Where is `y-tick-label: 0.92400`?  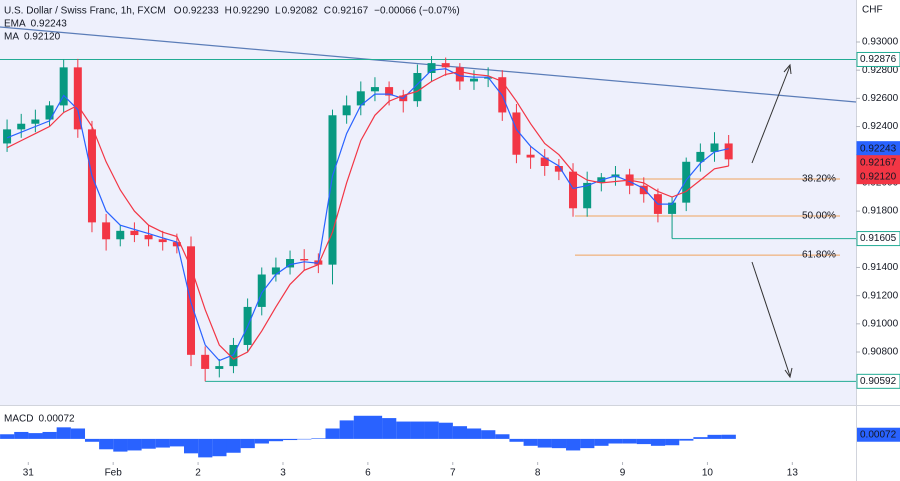 y-tick-label: 0.92400 is located at coordinates (880, 126).